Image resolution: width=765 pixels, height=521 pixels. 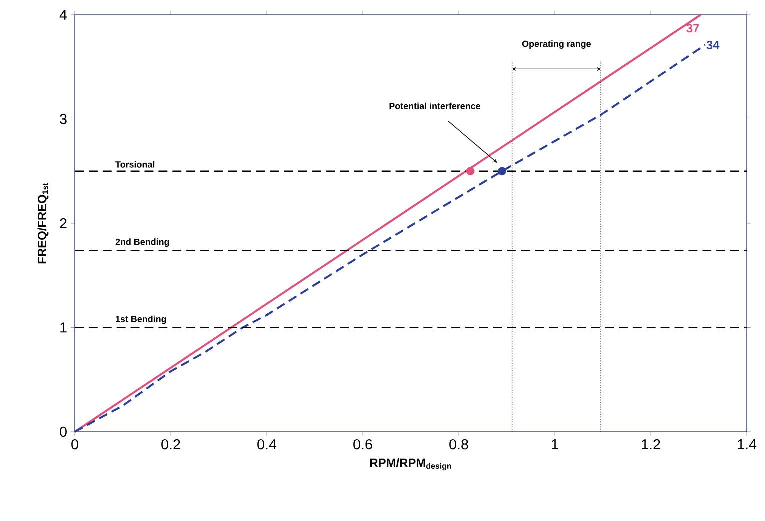 I want to click on series-label: 34, so click(x=713, y=45).